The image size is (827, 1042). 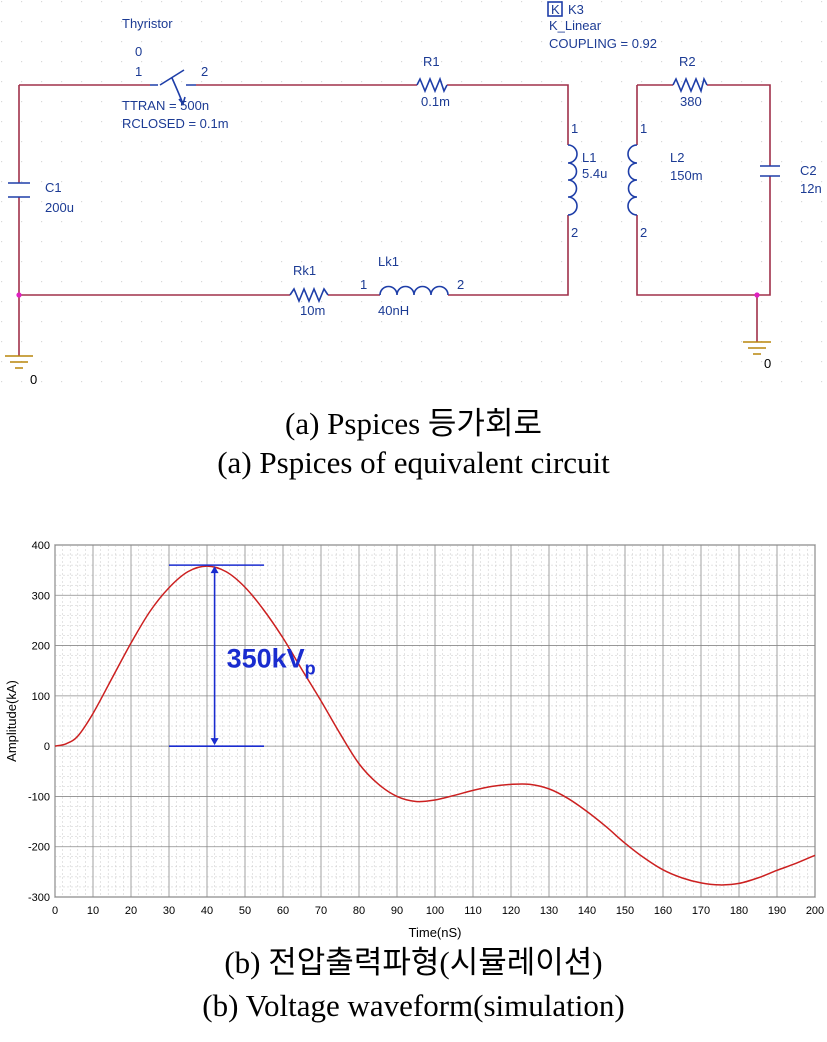 I want to click on x-tick-label: 90, so click(x=397, y=911).